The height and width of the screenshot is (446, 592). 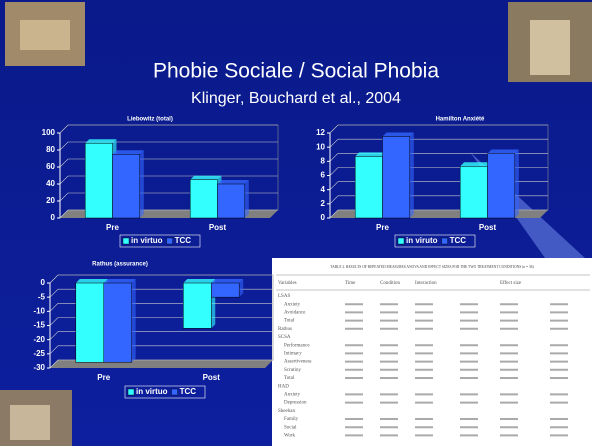 What do you see at coordinates (323, 160) in the screenshot?
I see `y-tick-label: 8` at bounding box center [323, 160].